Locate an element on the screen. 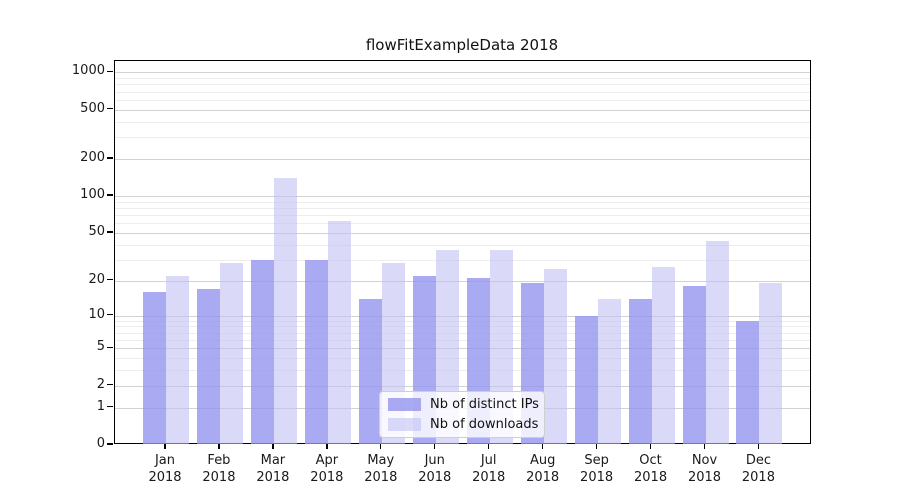  bar-downloads-apr is located at coordinates (339, 332).